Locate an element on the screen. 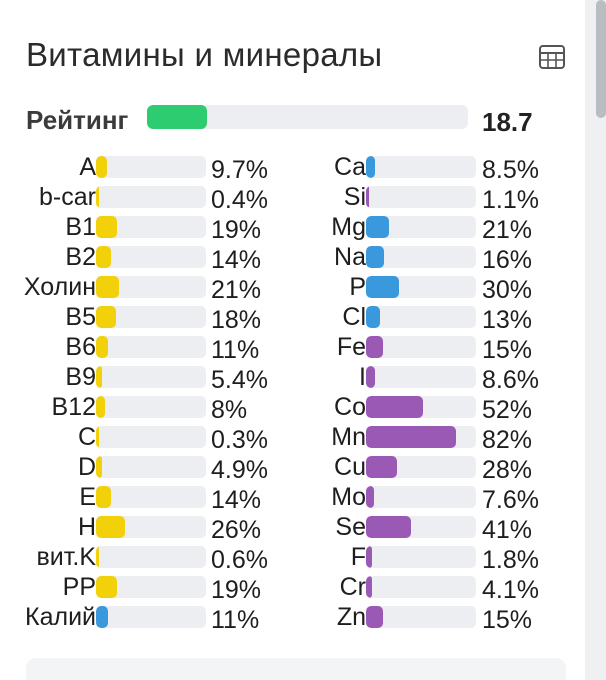  nutrient-value: 9.7% is located at coordinates (239, 170).